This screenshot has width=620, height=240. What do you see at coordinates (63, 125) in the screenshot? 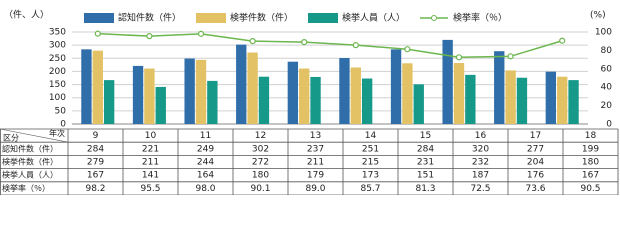
I see `y-tick-label: 0` at bounding box center [63, 125].